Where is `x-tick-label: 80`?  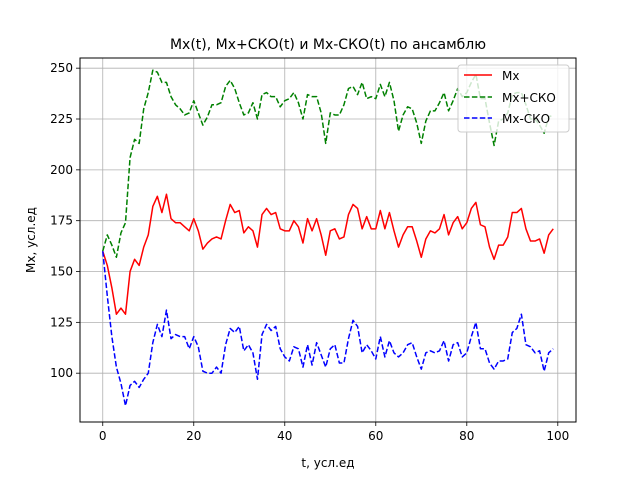 x-tick-label: 80 is located at coordinates (466, 436).